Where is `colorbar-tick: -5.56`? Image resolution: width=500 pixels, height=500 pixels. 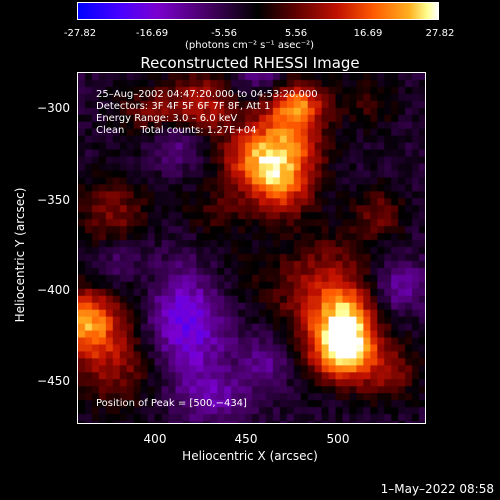 colorbar-tick: -5.56 is located at coordinates (224, 33).